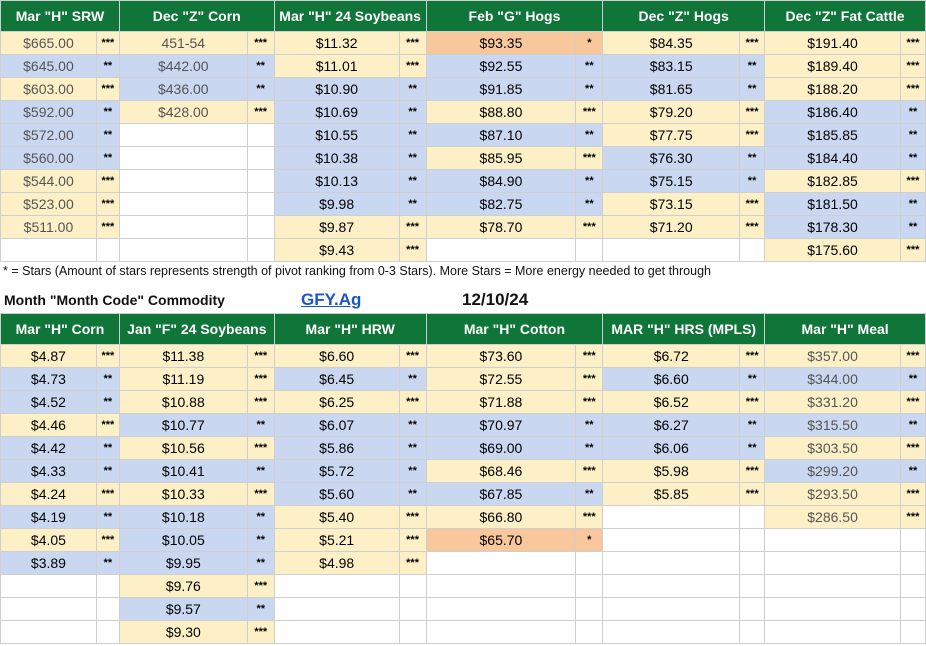  Describe the element at coordinates (114, 300) in the screenshot. I see `column-format-label: Month "Month Code" Commodity` at that location.